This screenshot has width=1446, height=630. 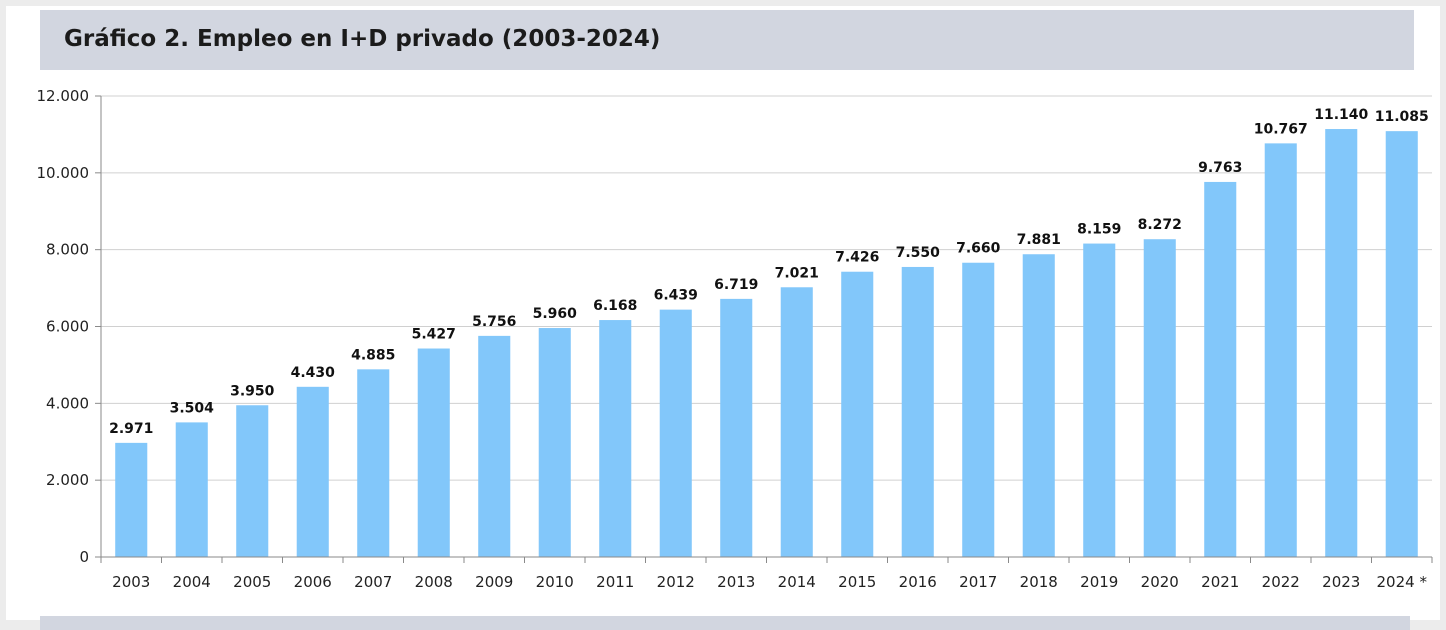 What do you see at coordinates (67, 403) in the screenshot?
I see `y-tick-label: 4.000` at bounding box center [67, 403].